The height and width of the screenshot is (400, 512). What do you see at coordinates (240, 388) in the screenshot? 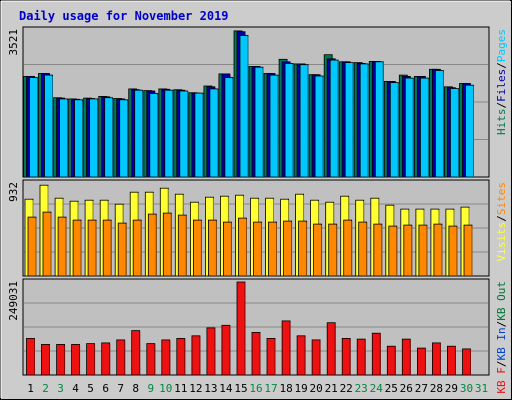
I see `x-tick-label: 15` at bounding box center [240, 388].